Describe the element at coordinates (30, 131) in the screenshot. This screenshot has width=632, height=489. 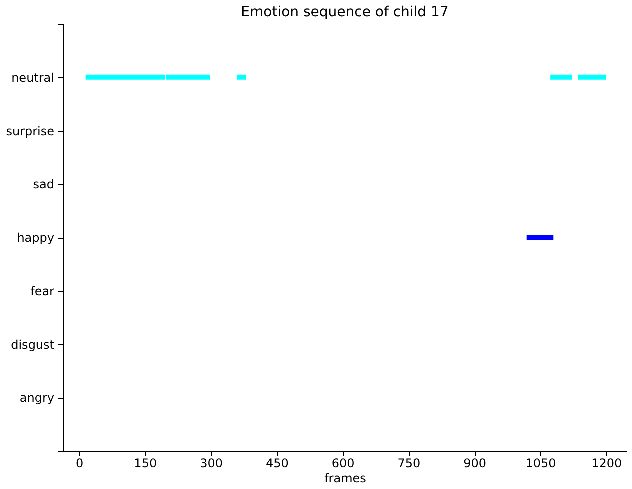
I see `y-tick-label: surprise` at that location.